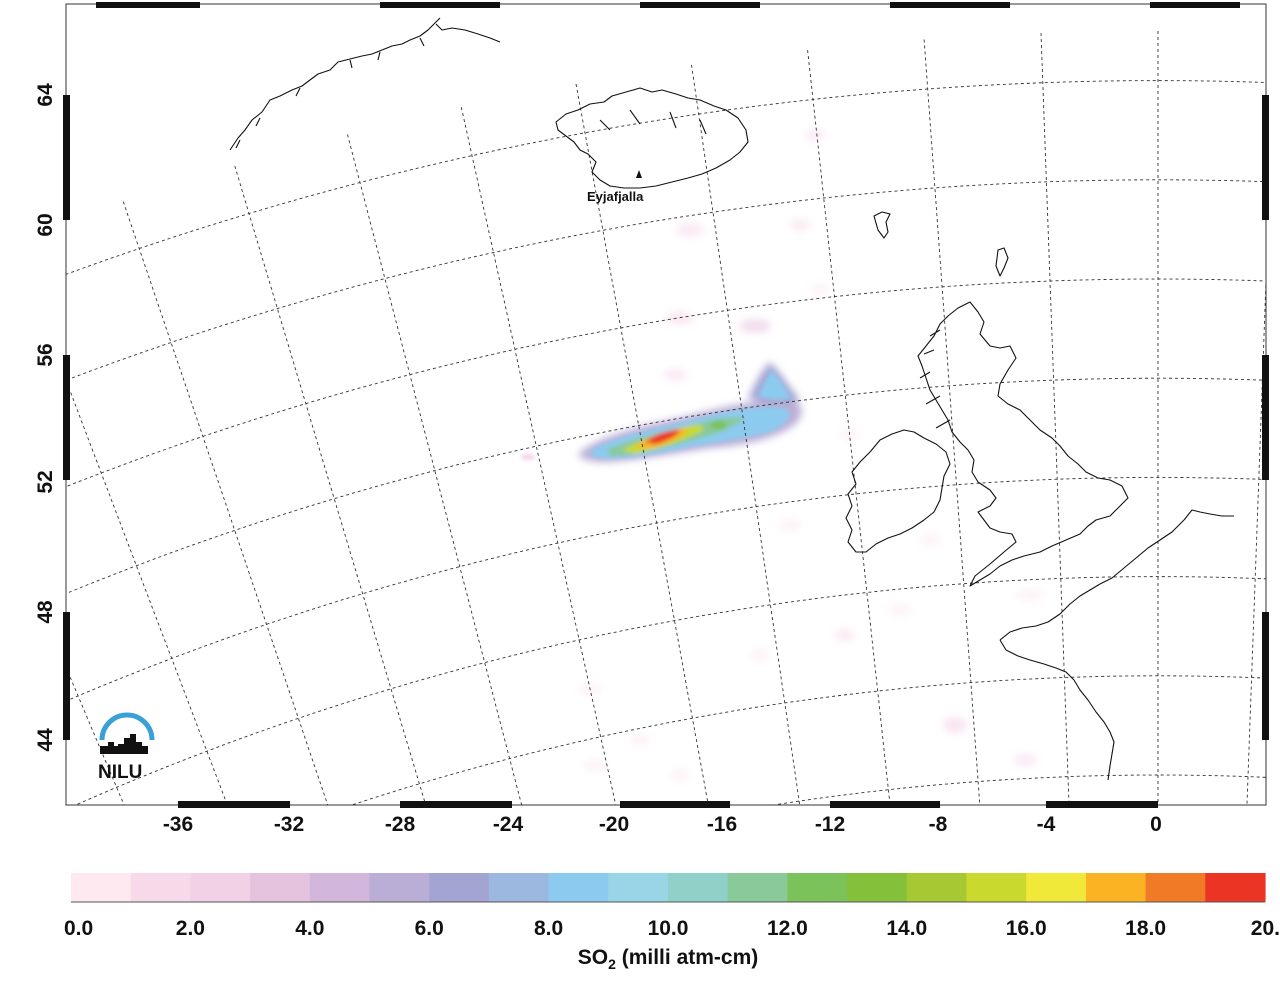 This screenshot has width=1280, height=1004. I want to click on longitude-tick-label: -36, so click(178, 824).